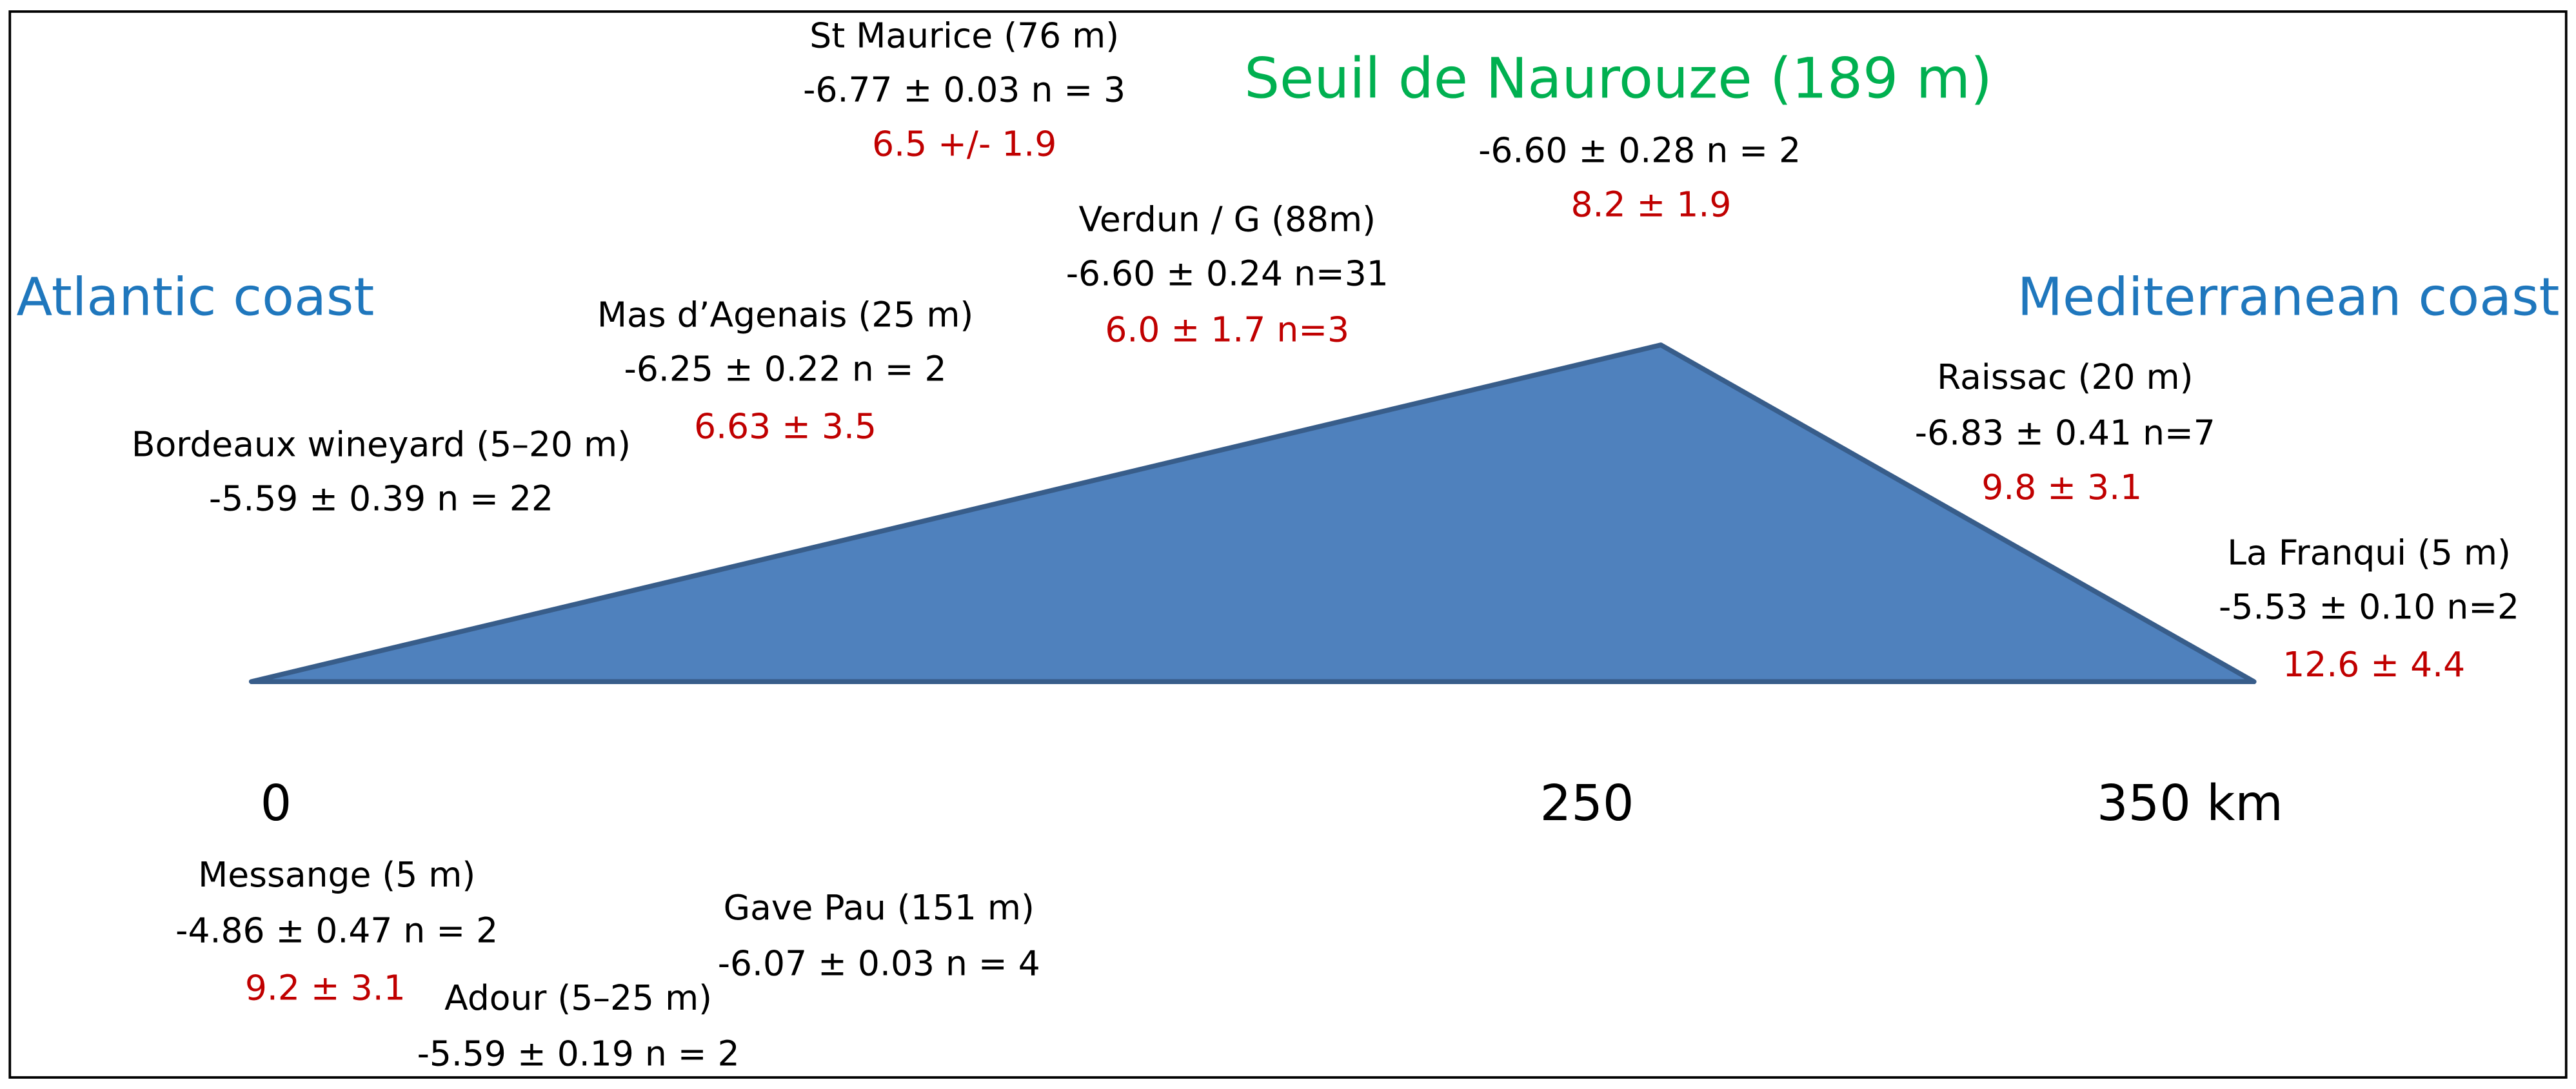 The image size is (2576, 1089). Describe the element at coordinates (1227, 219) in the screenshot. I see `site-name: Verdun / G (88m)` at that location.